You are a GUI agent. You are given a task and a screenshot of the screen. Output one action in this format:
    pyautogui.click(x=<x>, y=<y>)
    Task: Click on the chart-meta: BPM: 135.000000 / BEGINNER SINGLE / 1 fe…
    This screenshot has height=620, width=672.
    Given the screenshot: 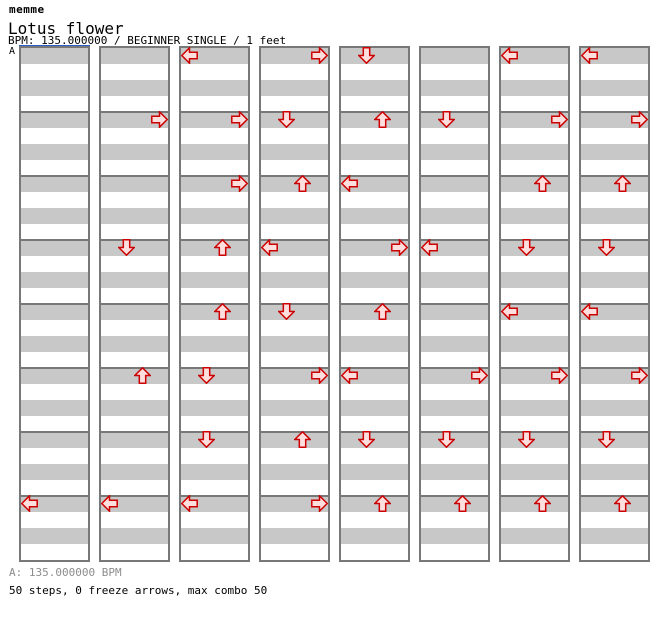 What is the action you would take?
    pyautogui.click(x=147, y=40)
    